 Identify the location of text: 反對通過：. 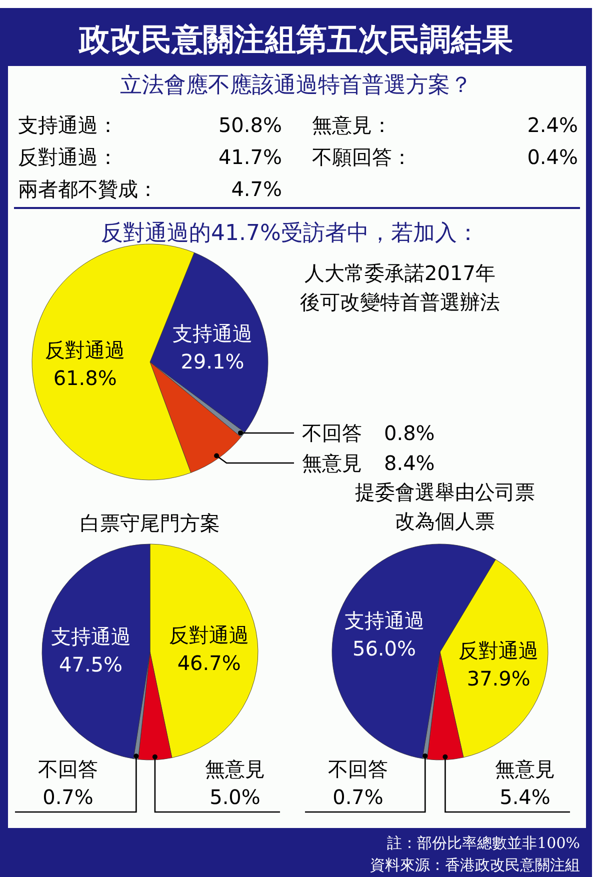
(68, 157).